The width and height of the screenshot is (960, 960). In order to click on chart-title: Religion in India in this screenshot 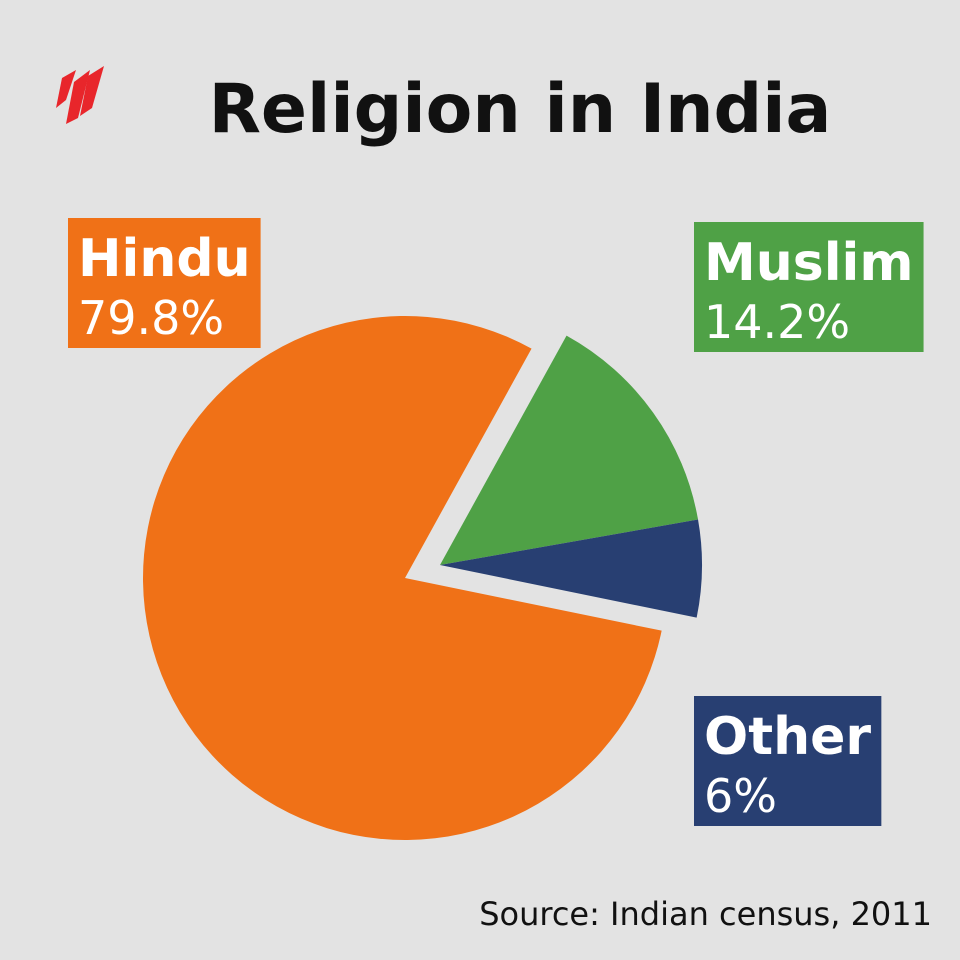, I will do `click(520, 109)`.